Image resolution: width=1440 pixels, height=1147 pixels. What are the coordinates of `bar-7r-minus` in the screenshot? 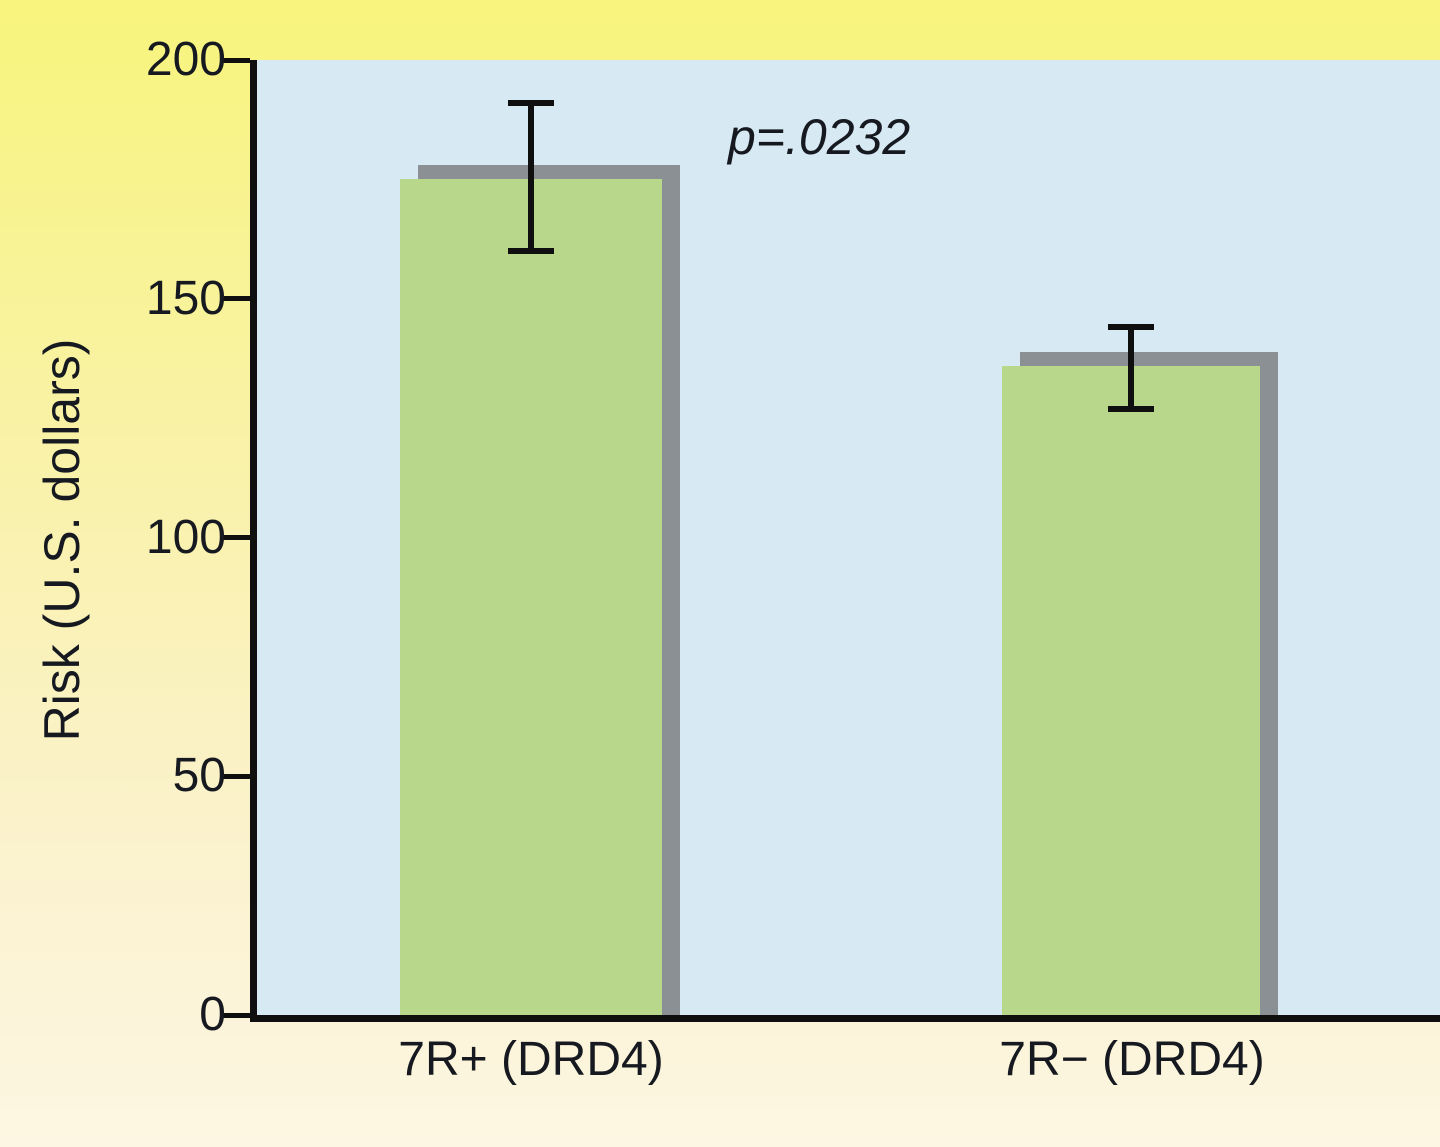 It's located at (1131, 690).